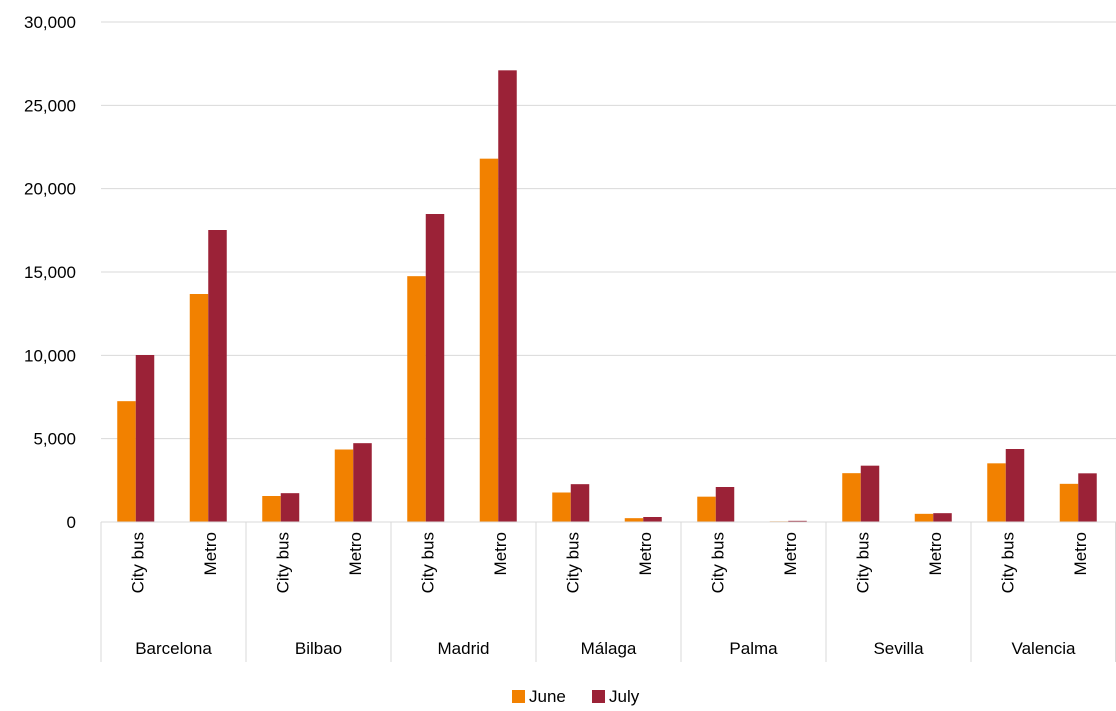 This screenshot has width=1116, height=711. What do you see at coordinates (173, 648) in the screenshot?
I see `group-label-barcelona: Barcelona` at bounding box center [173, 648].